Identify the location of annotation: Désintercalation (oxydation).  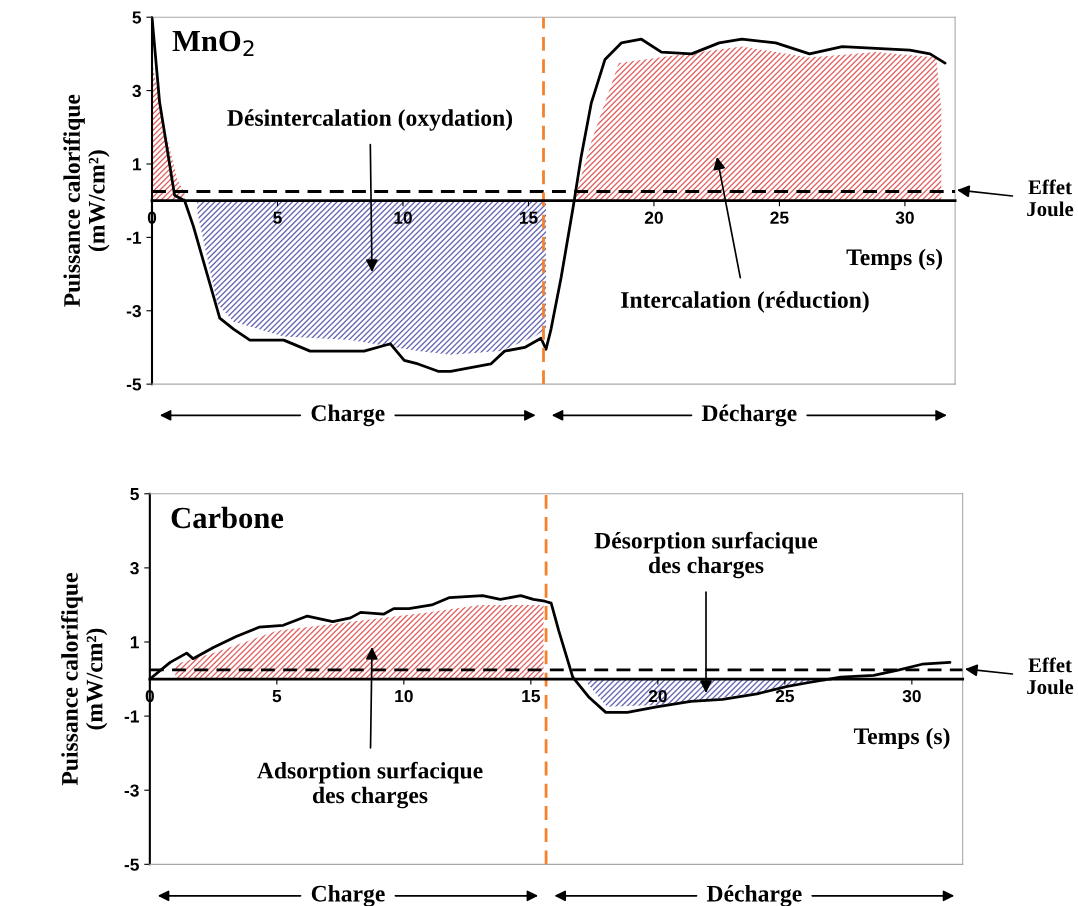
(370, 120).